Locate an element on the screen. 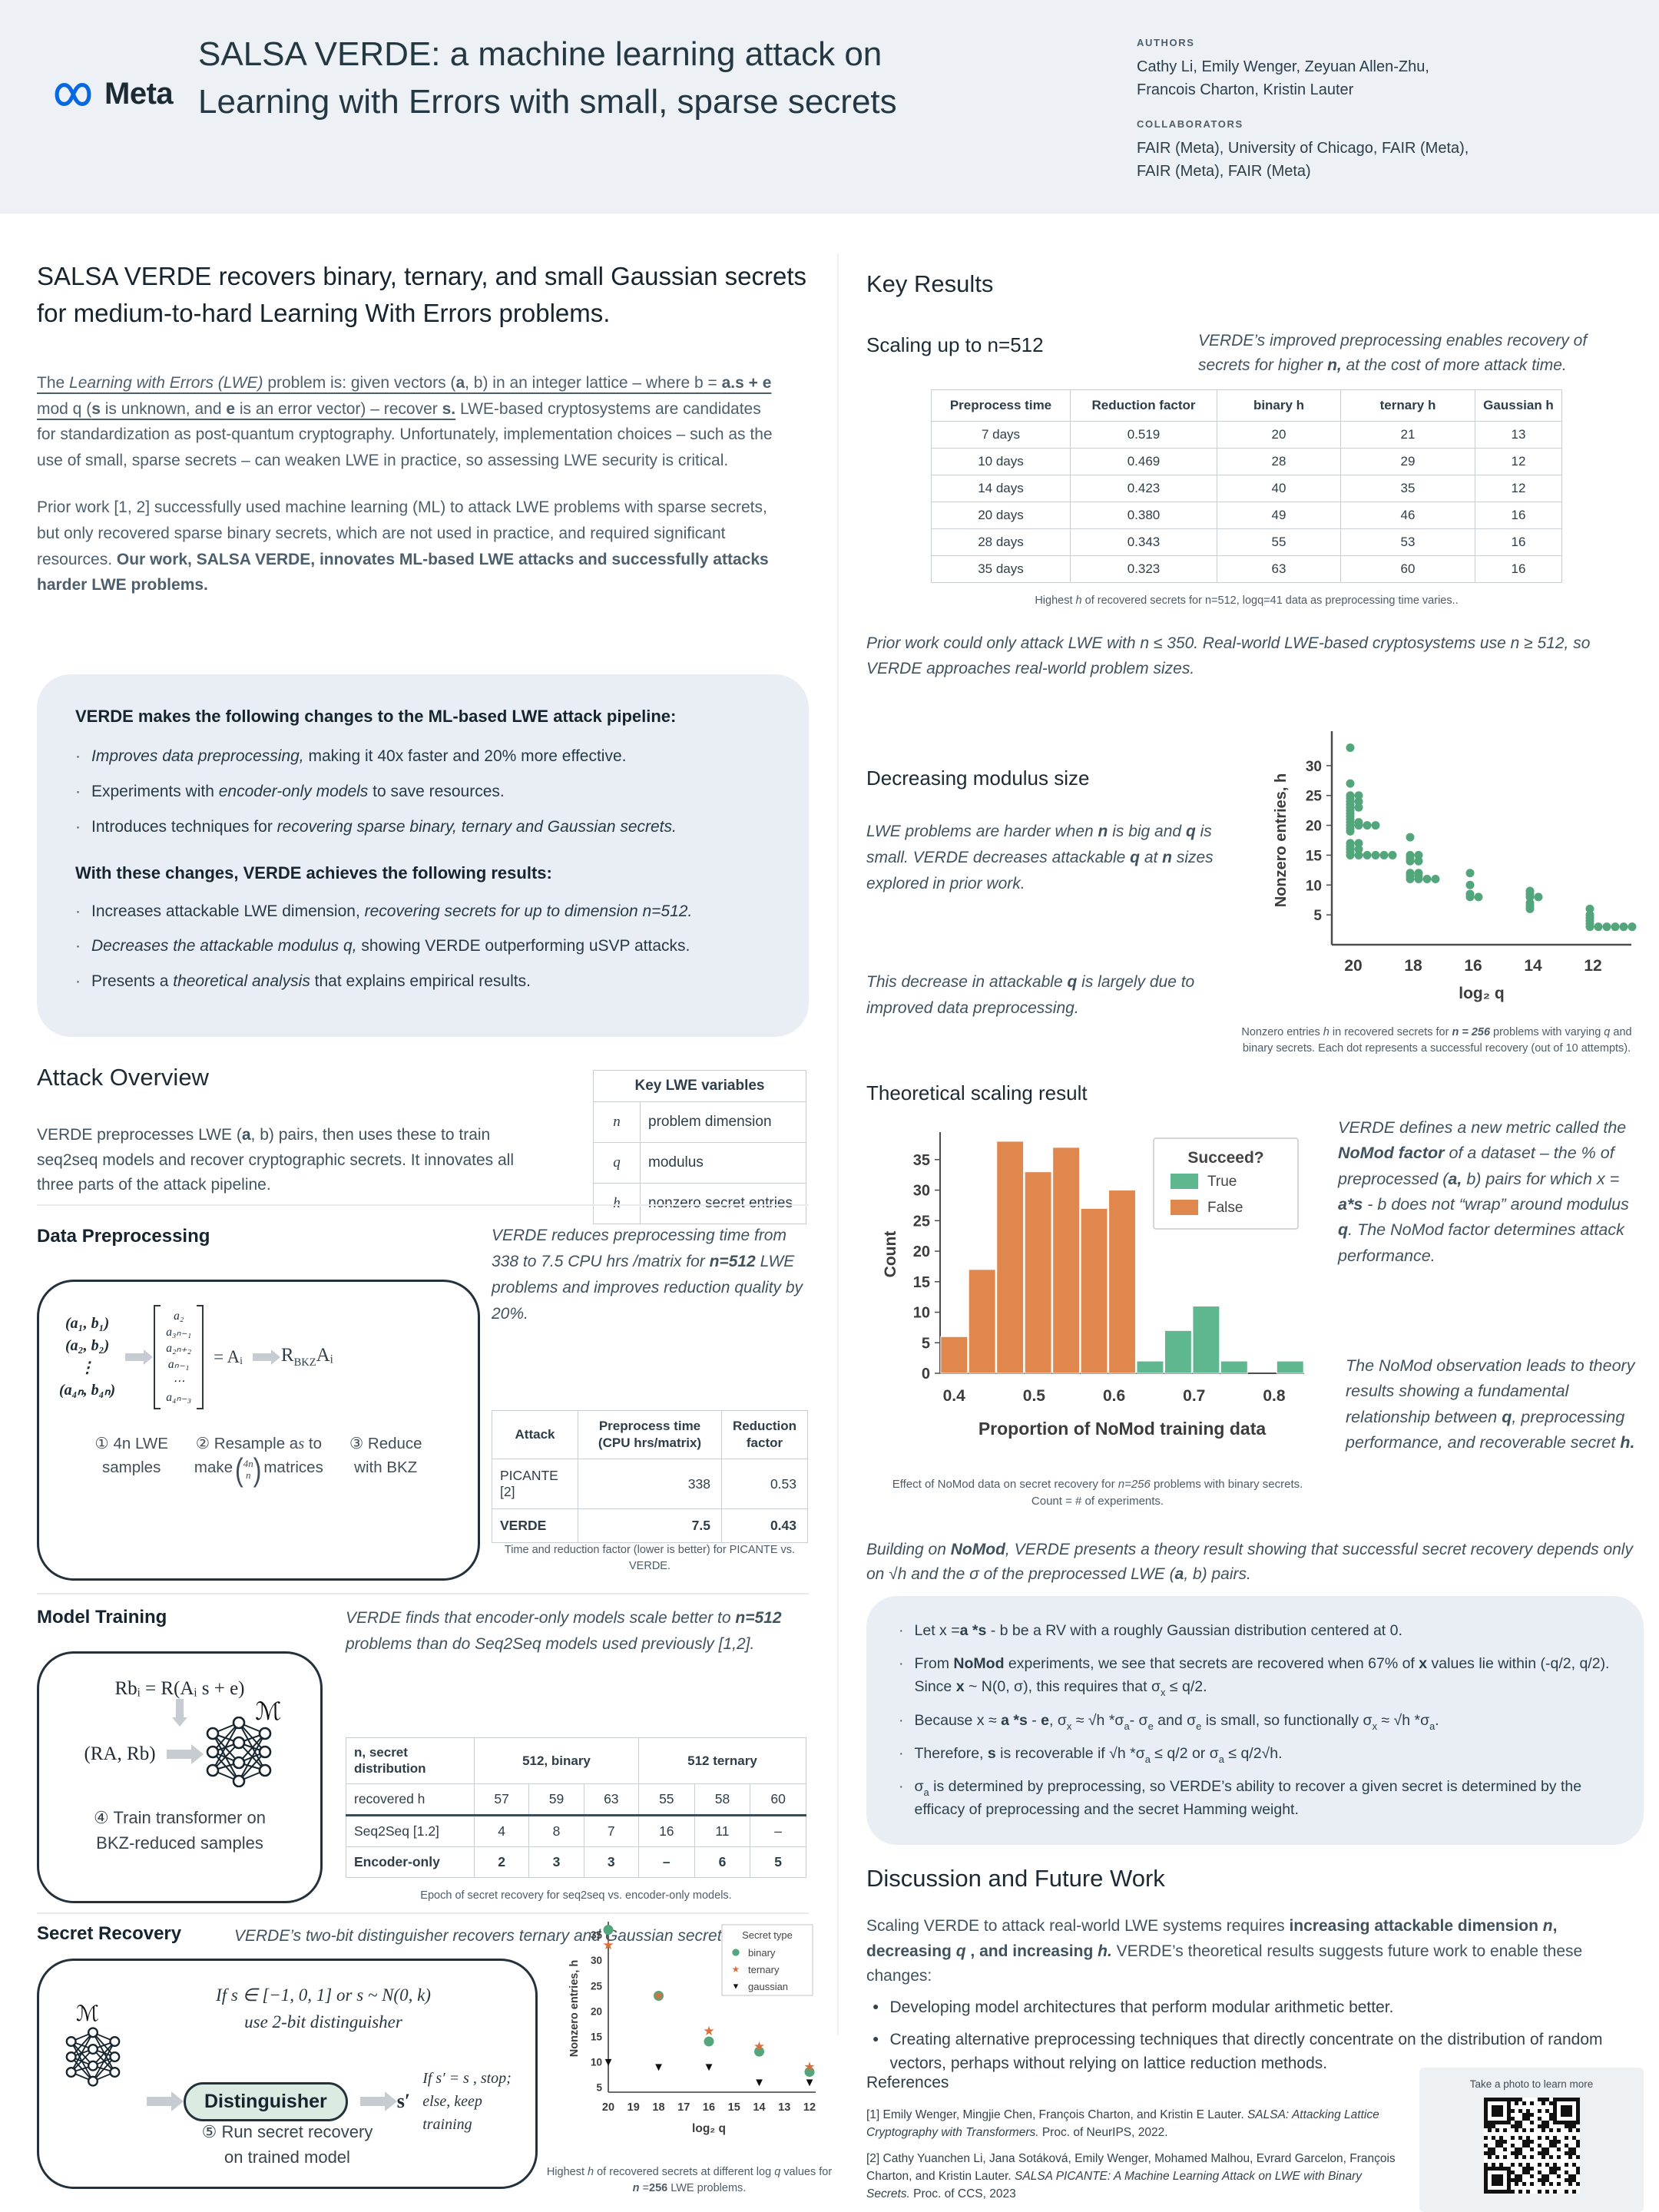  table-row: 20 days 0.380 49 46 16 is located at coordinates (1247, 515).